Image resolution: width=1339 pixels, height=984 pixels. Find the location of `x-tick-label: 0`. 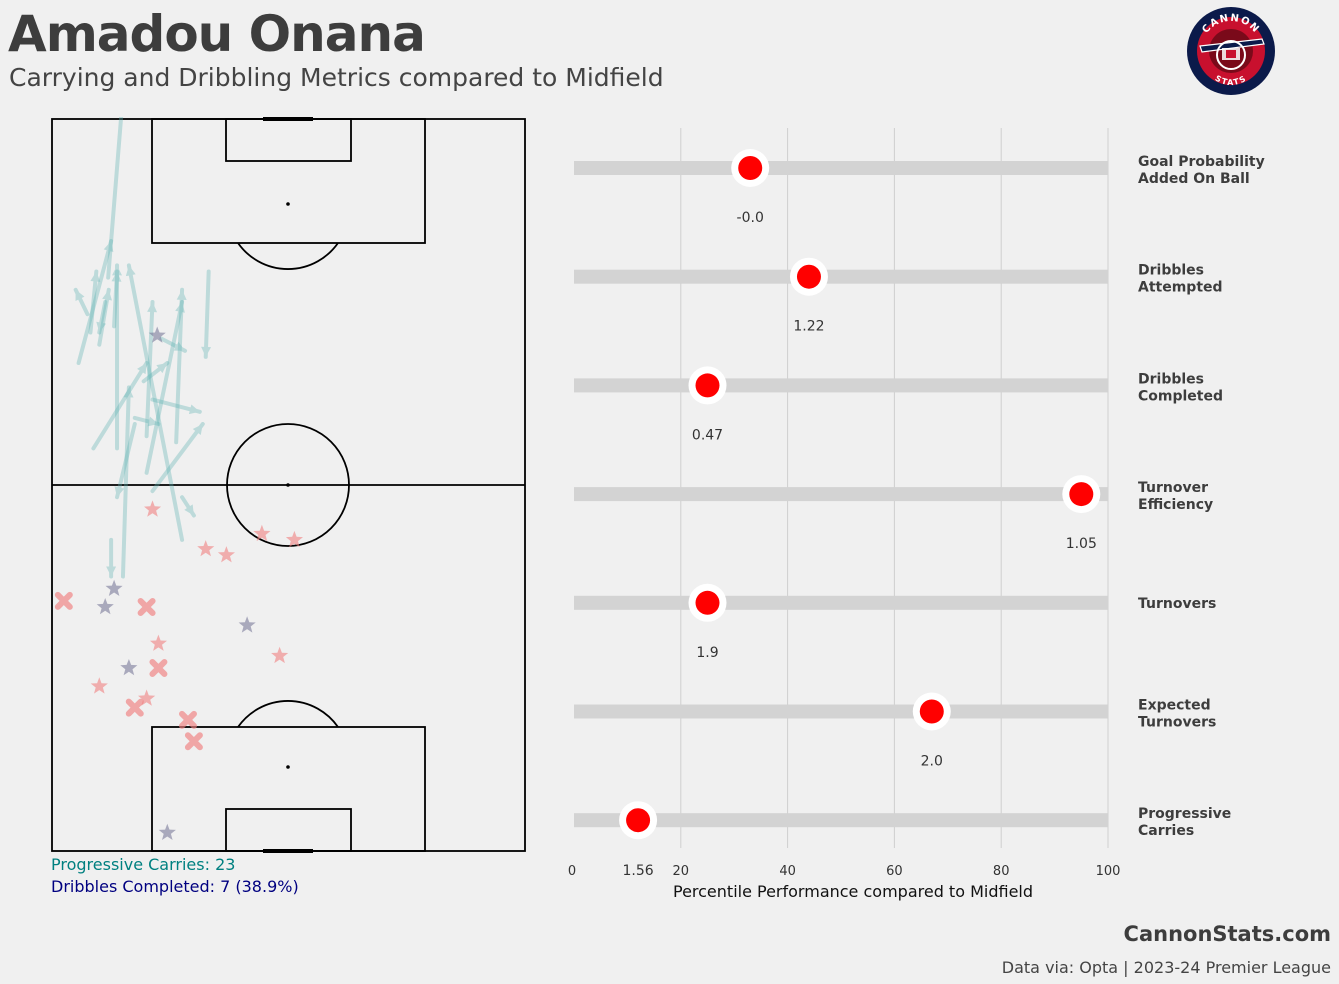

x-tick-label: 0 is located at coordinates (572, 871).